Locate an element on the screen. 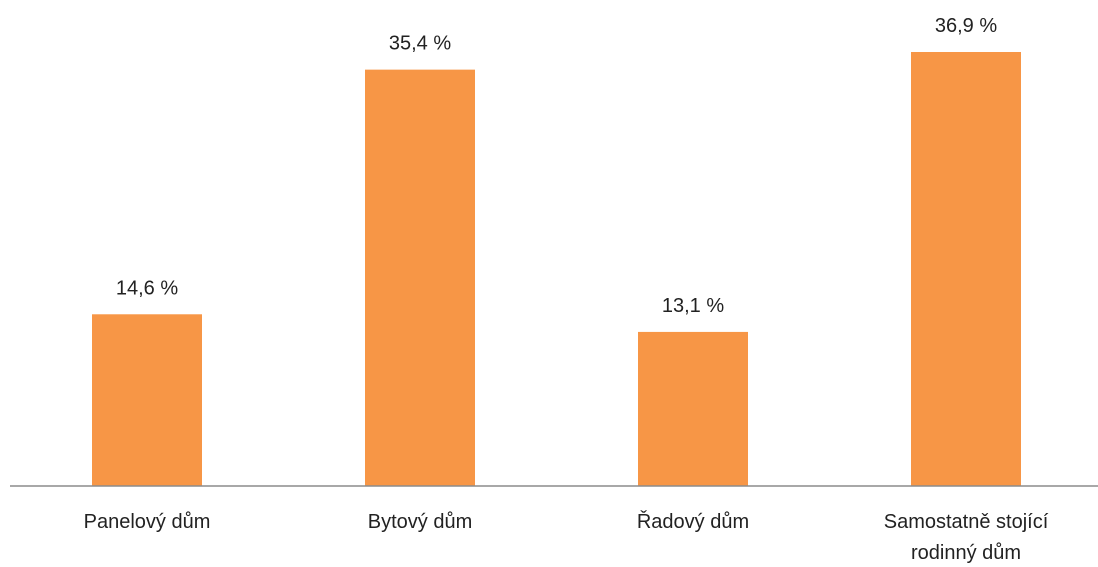 The image size is (1098, 567). data-label-1: 14,6 % is located at coordinates (147, 288).